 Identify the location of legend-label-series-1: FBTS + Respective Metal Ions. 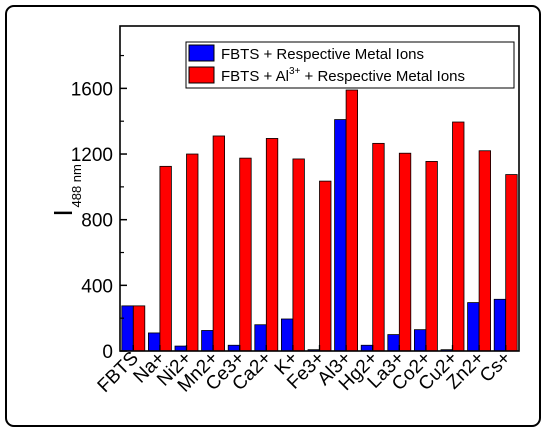
(322, 54).